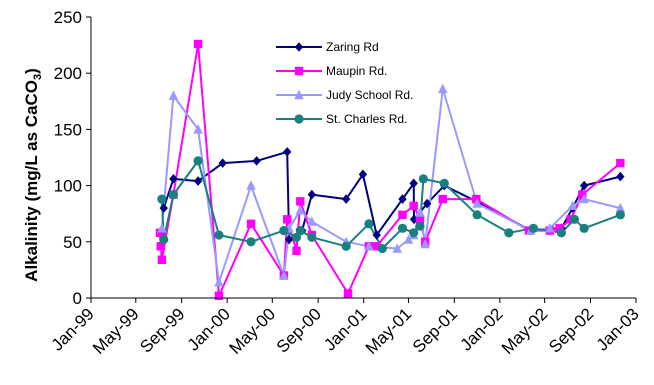 The image size is (654, 385). Describe the element at coordinates (38, 77) in the screenshot. I see `y-axis-title-subscript: 3` at that location.